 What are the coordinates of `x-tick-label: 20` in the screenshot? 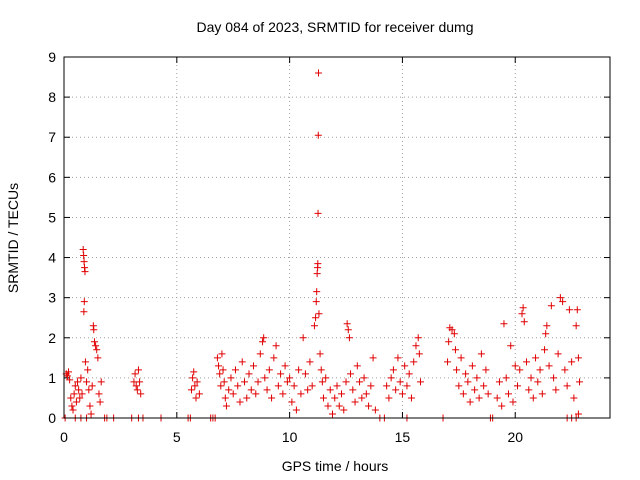 It's located at (515, 437).